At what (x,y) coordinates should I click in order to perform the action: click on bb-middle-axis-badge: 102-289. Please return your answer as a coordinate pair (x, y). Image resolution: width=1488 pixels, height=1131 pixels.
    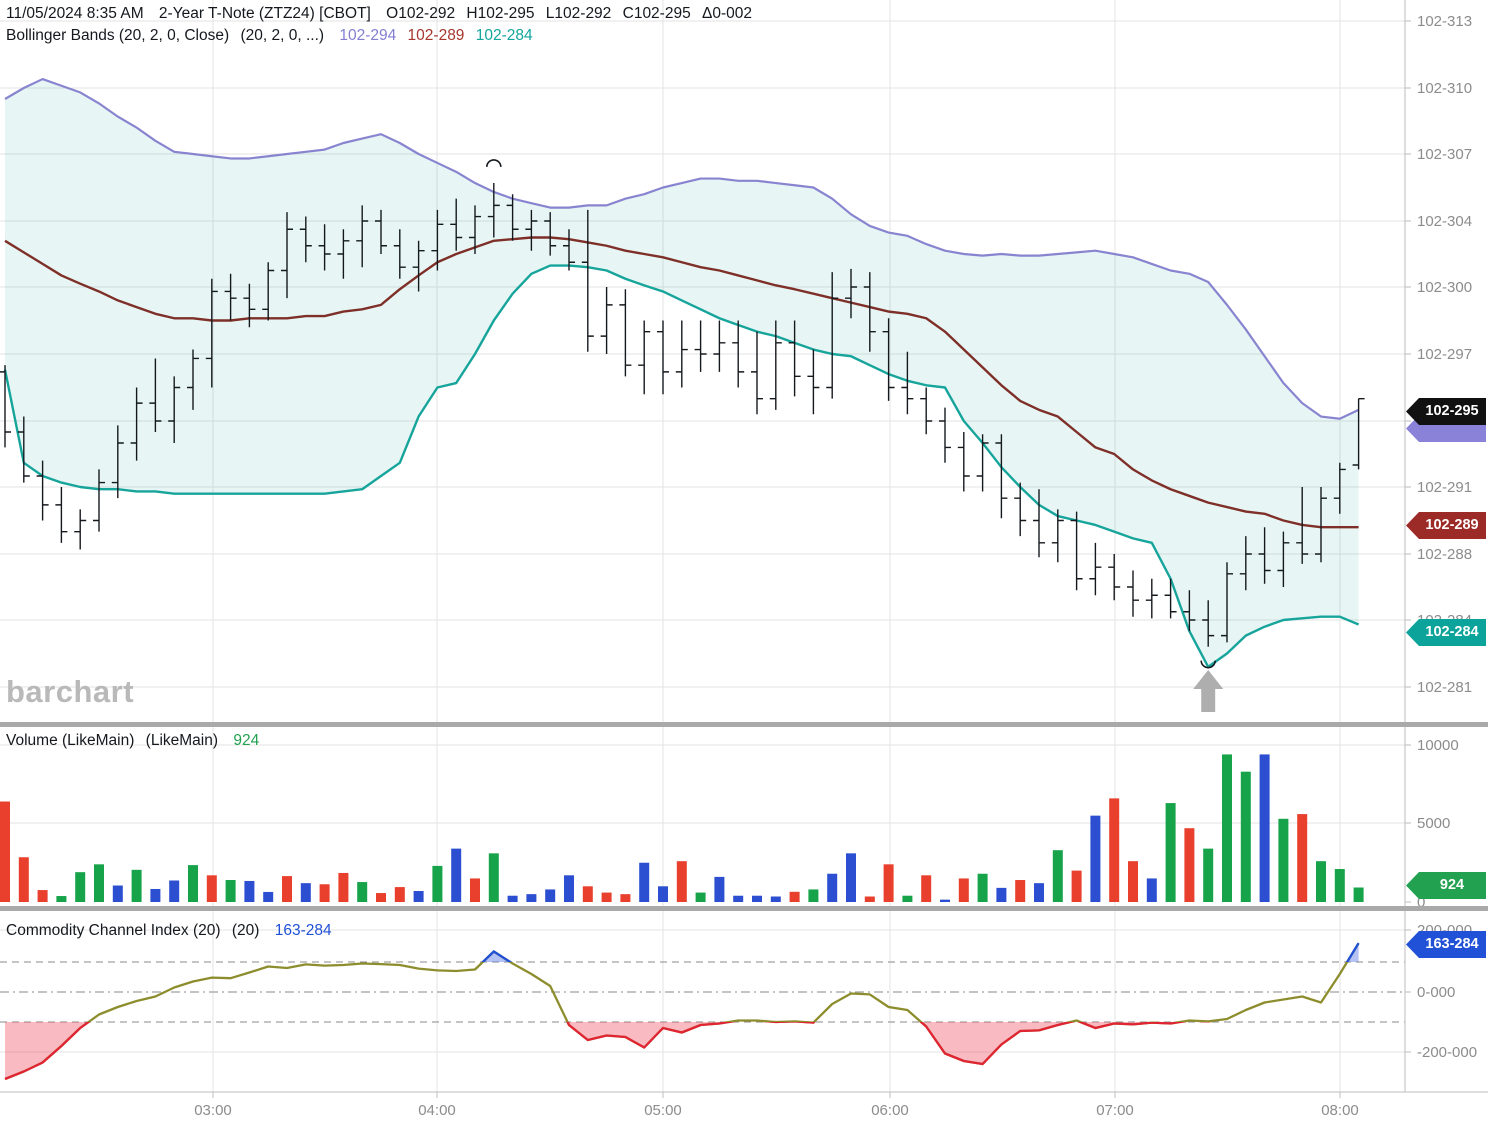
    Looking at the image, I should click on (1446, 525).